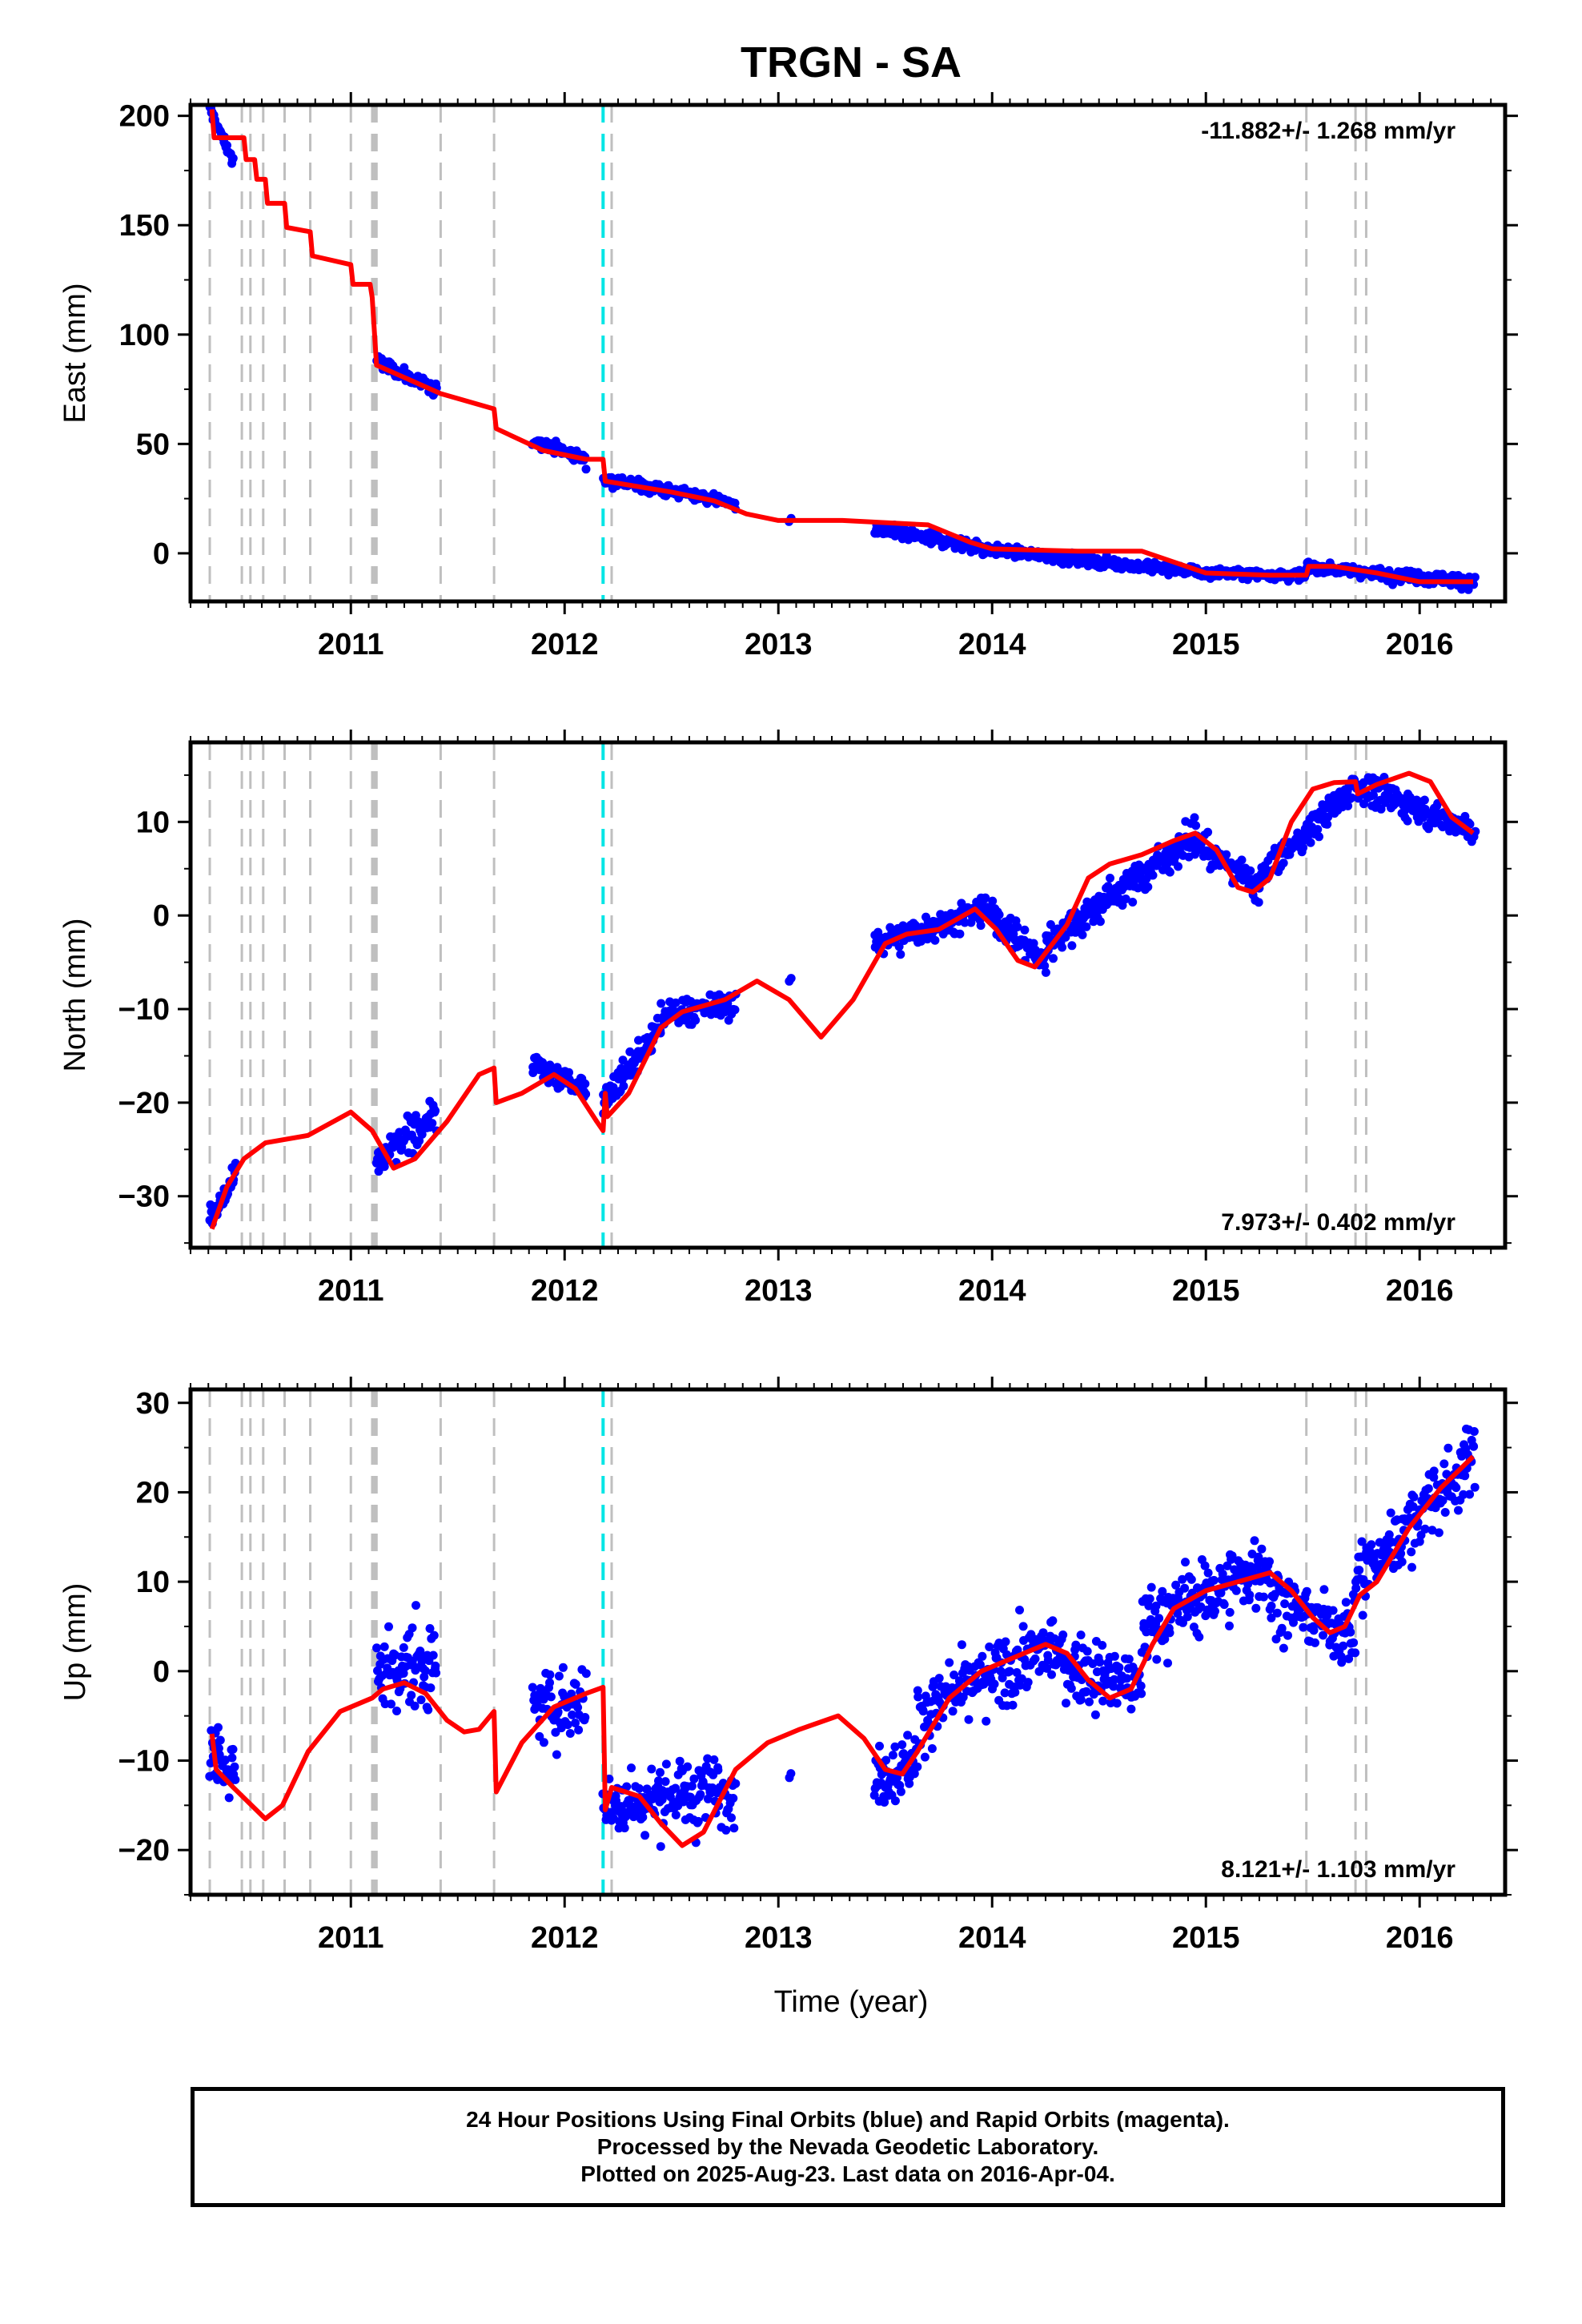  Describe the element at coordinates (75, 995) in the screenshot. I see `y-axis-label-north: North (mm)` at that location.